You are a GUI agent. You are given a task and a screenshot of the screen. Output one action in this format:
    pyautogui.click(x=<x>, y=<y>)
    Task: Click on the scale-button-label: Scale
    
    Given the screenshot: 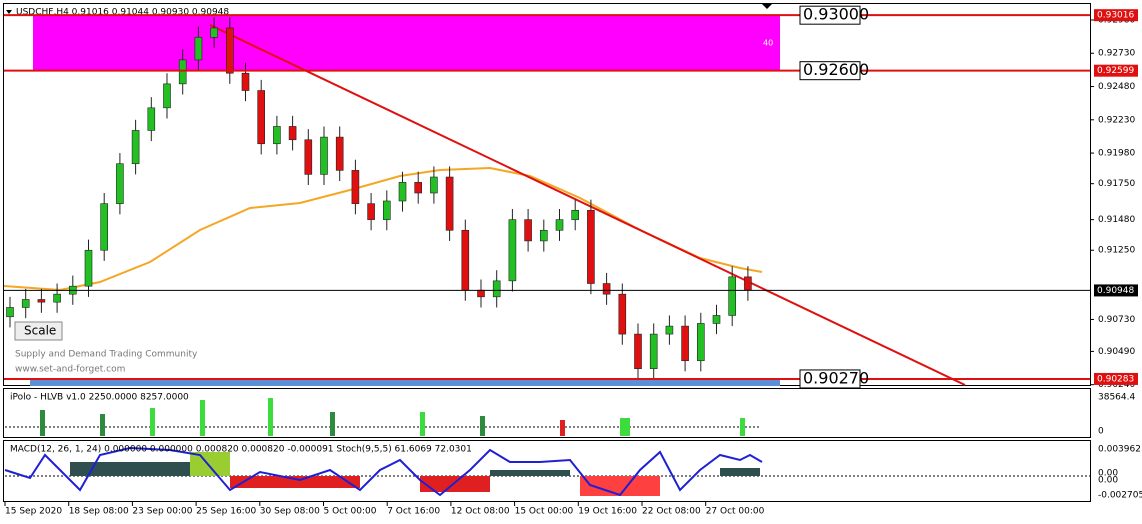 What is the action you would take?
    pyautogui.click(x=40, y=331)
    